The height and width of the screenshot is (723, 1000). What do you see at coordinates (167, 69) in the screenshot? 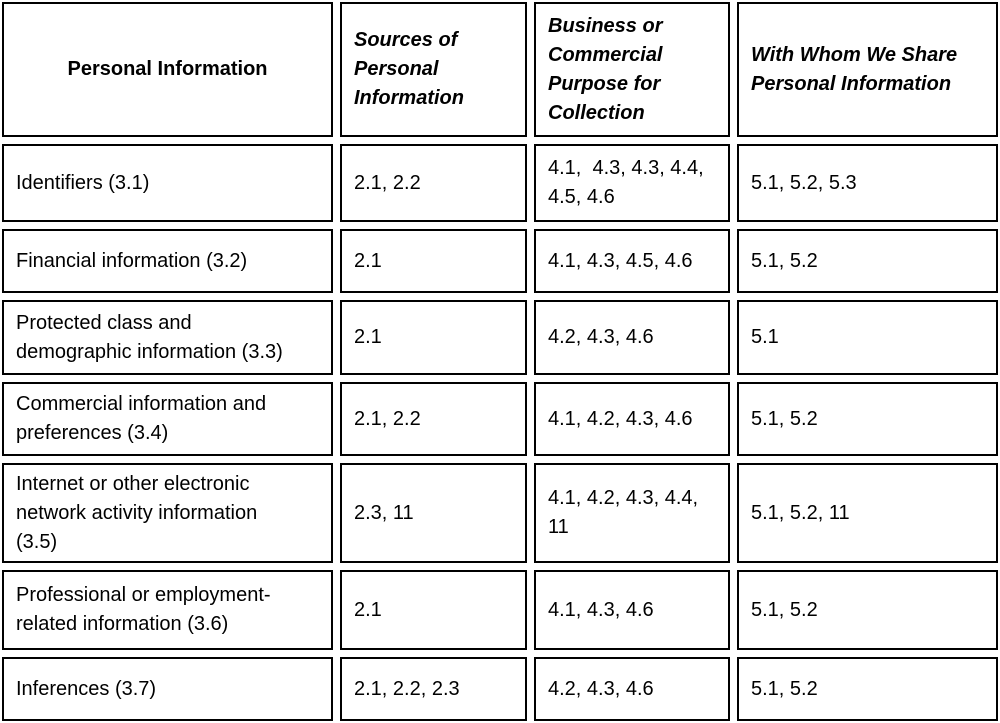
I see `header-personal-information: Personal Information` at bounding box center [167, 69].